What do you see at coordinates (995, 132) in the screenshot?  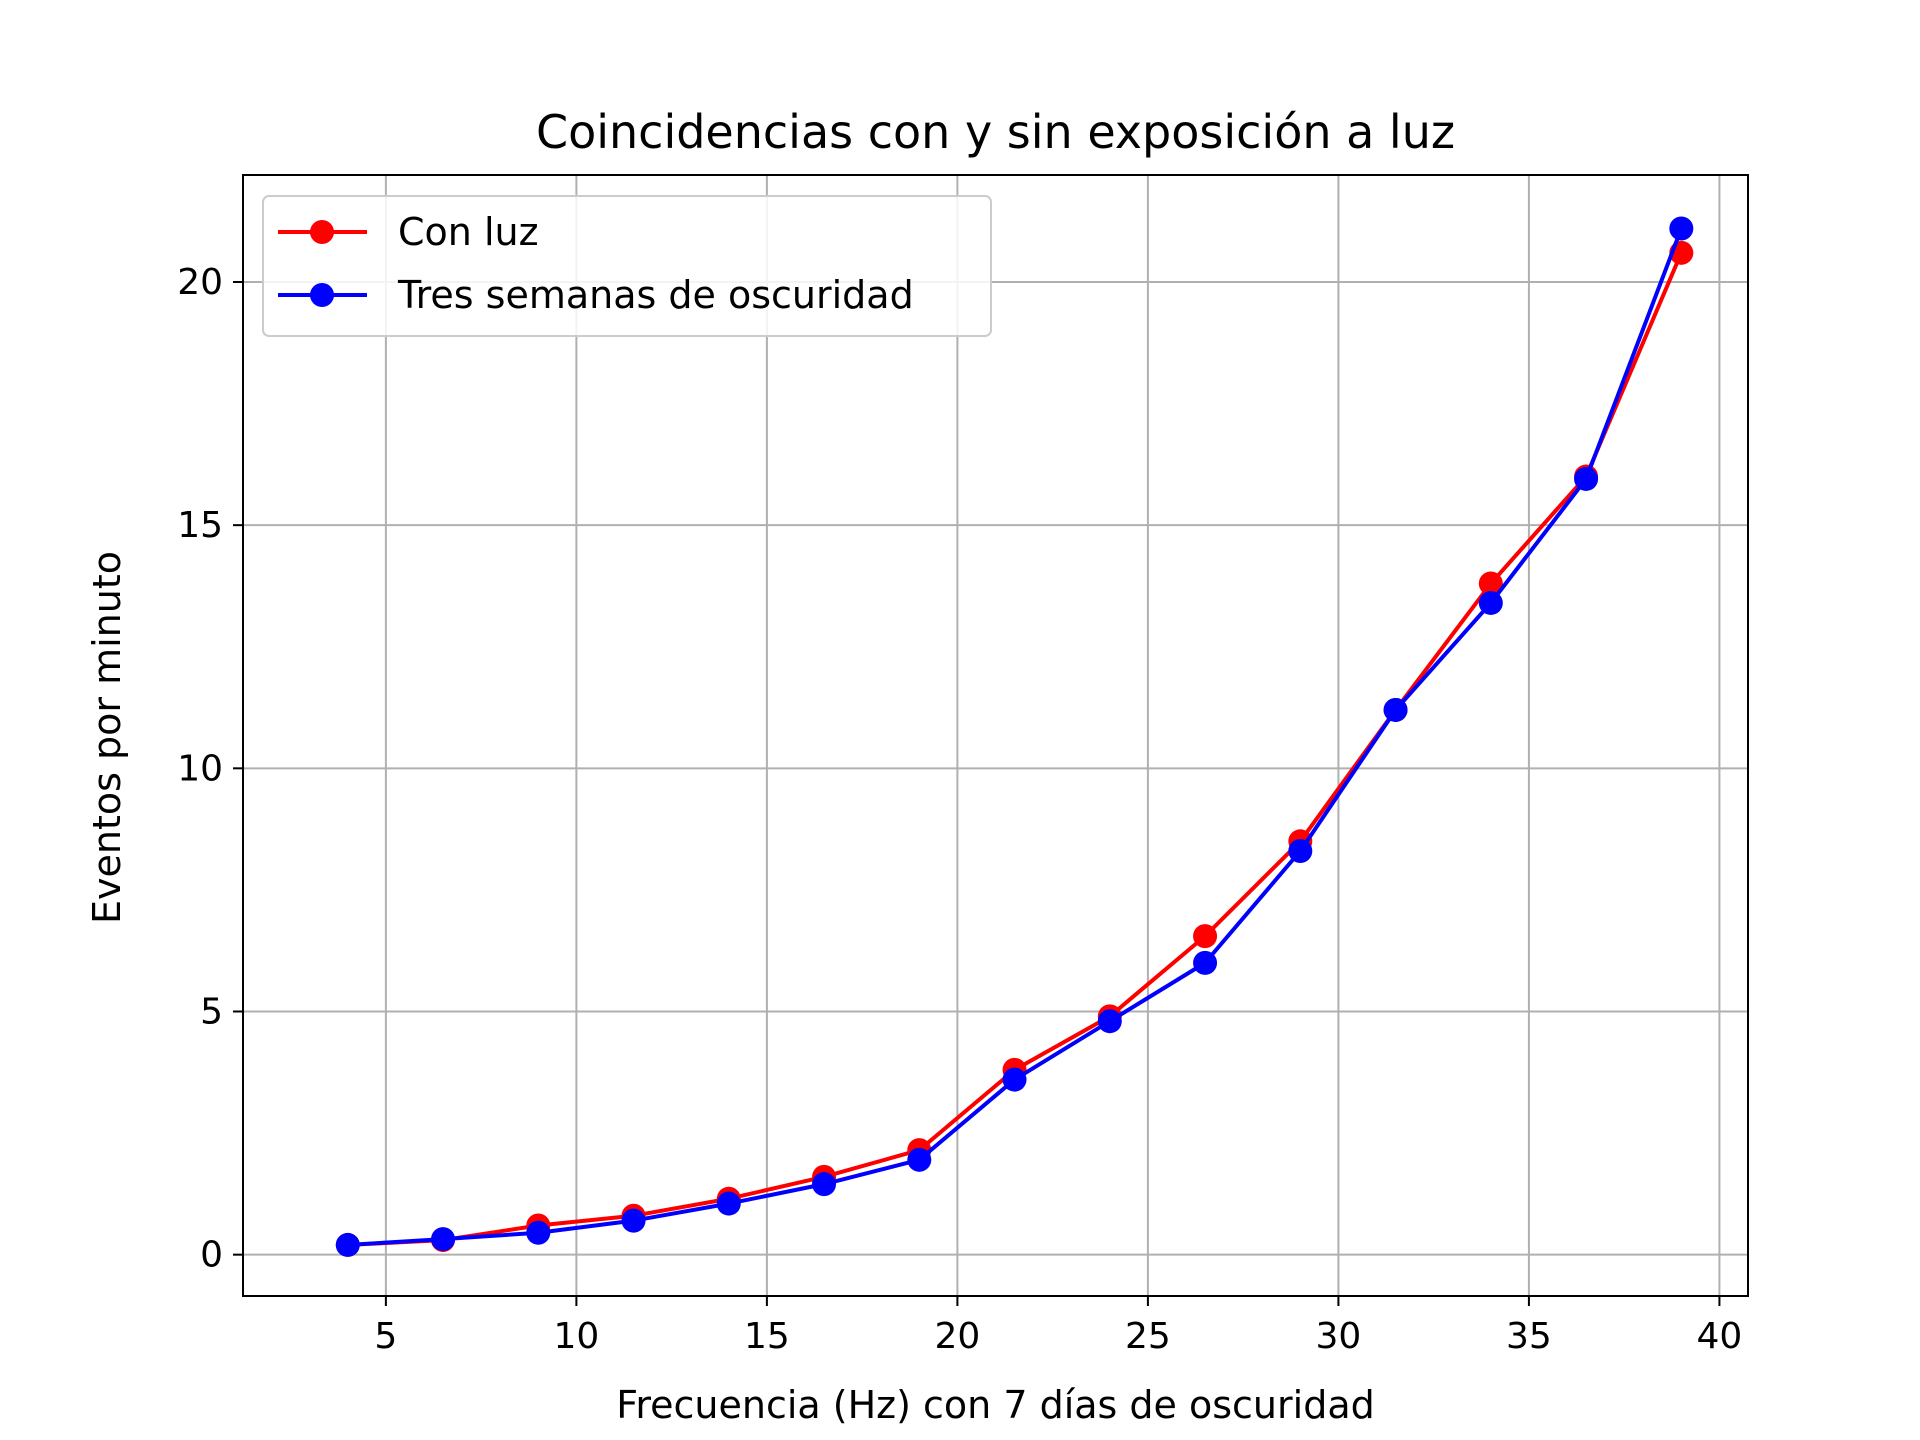 I see `chart-title: Coincidencias con y sin exposición a luz` at bounding box center [995, 132].